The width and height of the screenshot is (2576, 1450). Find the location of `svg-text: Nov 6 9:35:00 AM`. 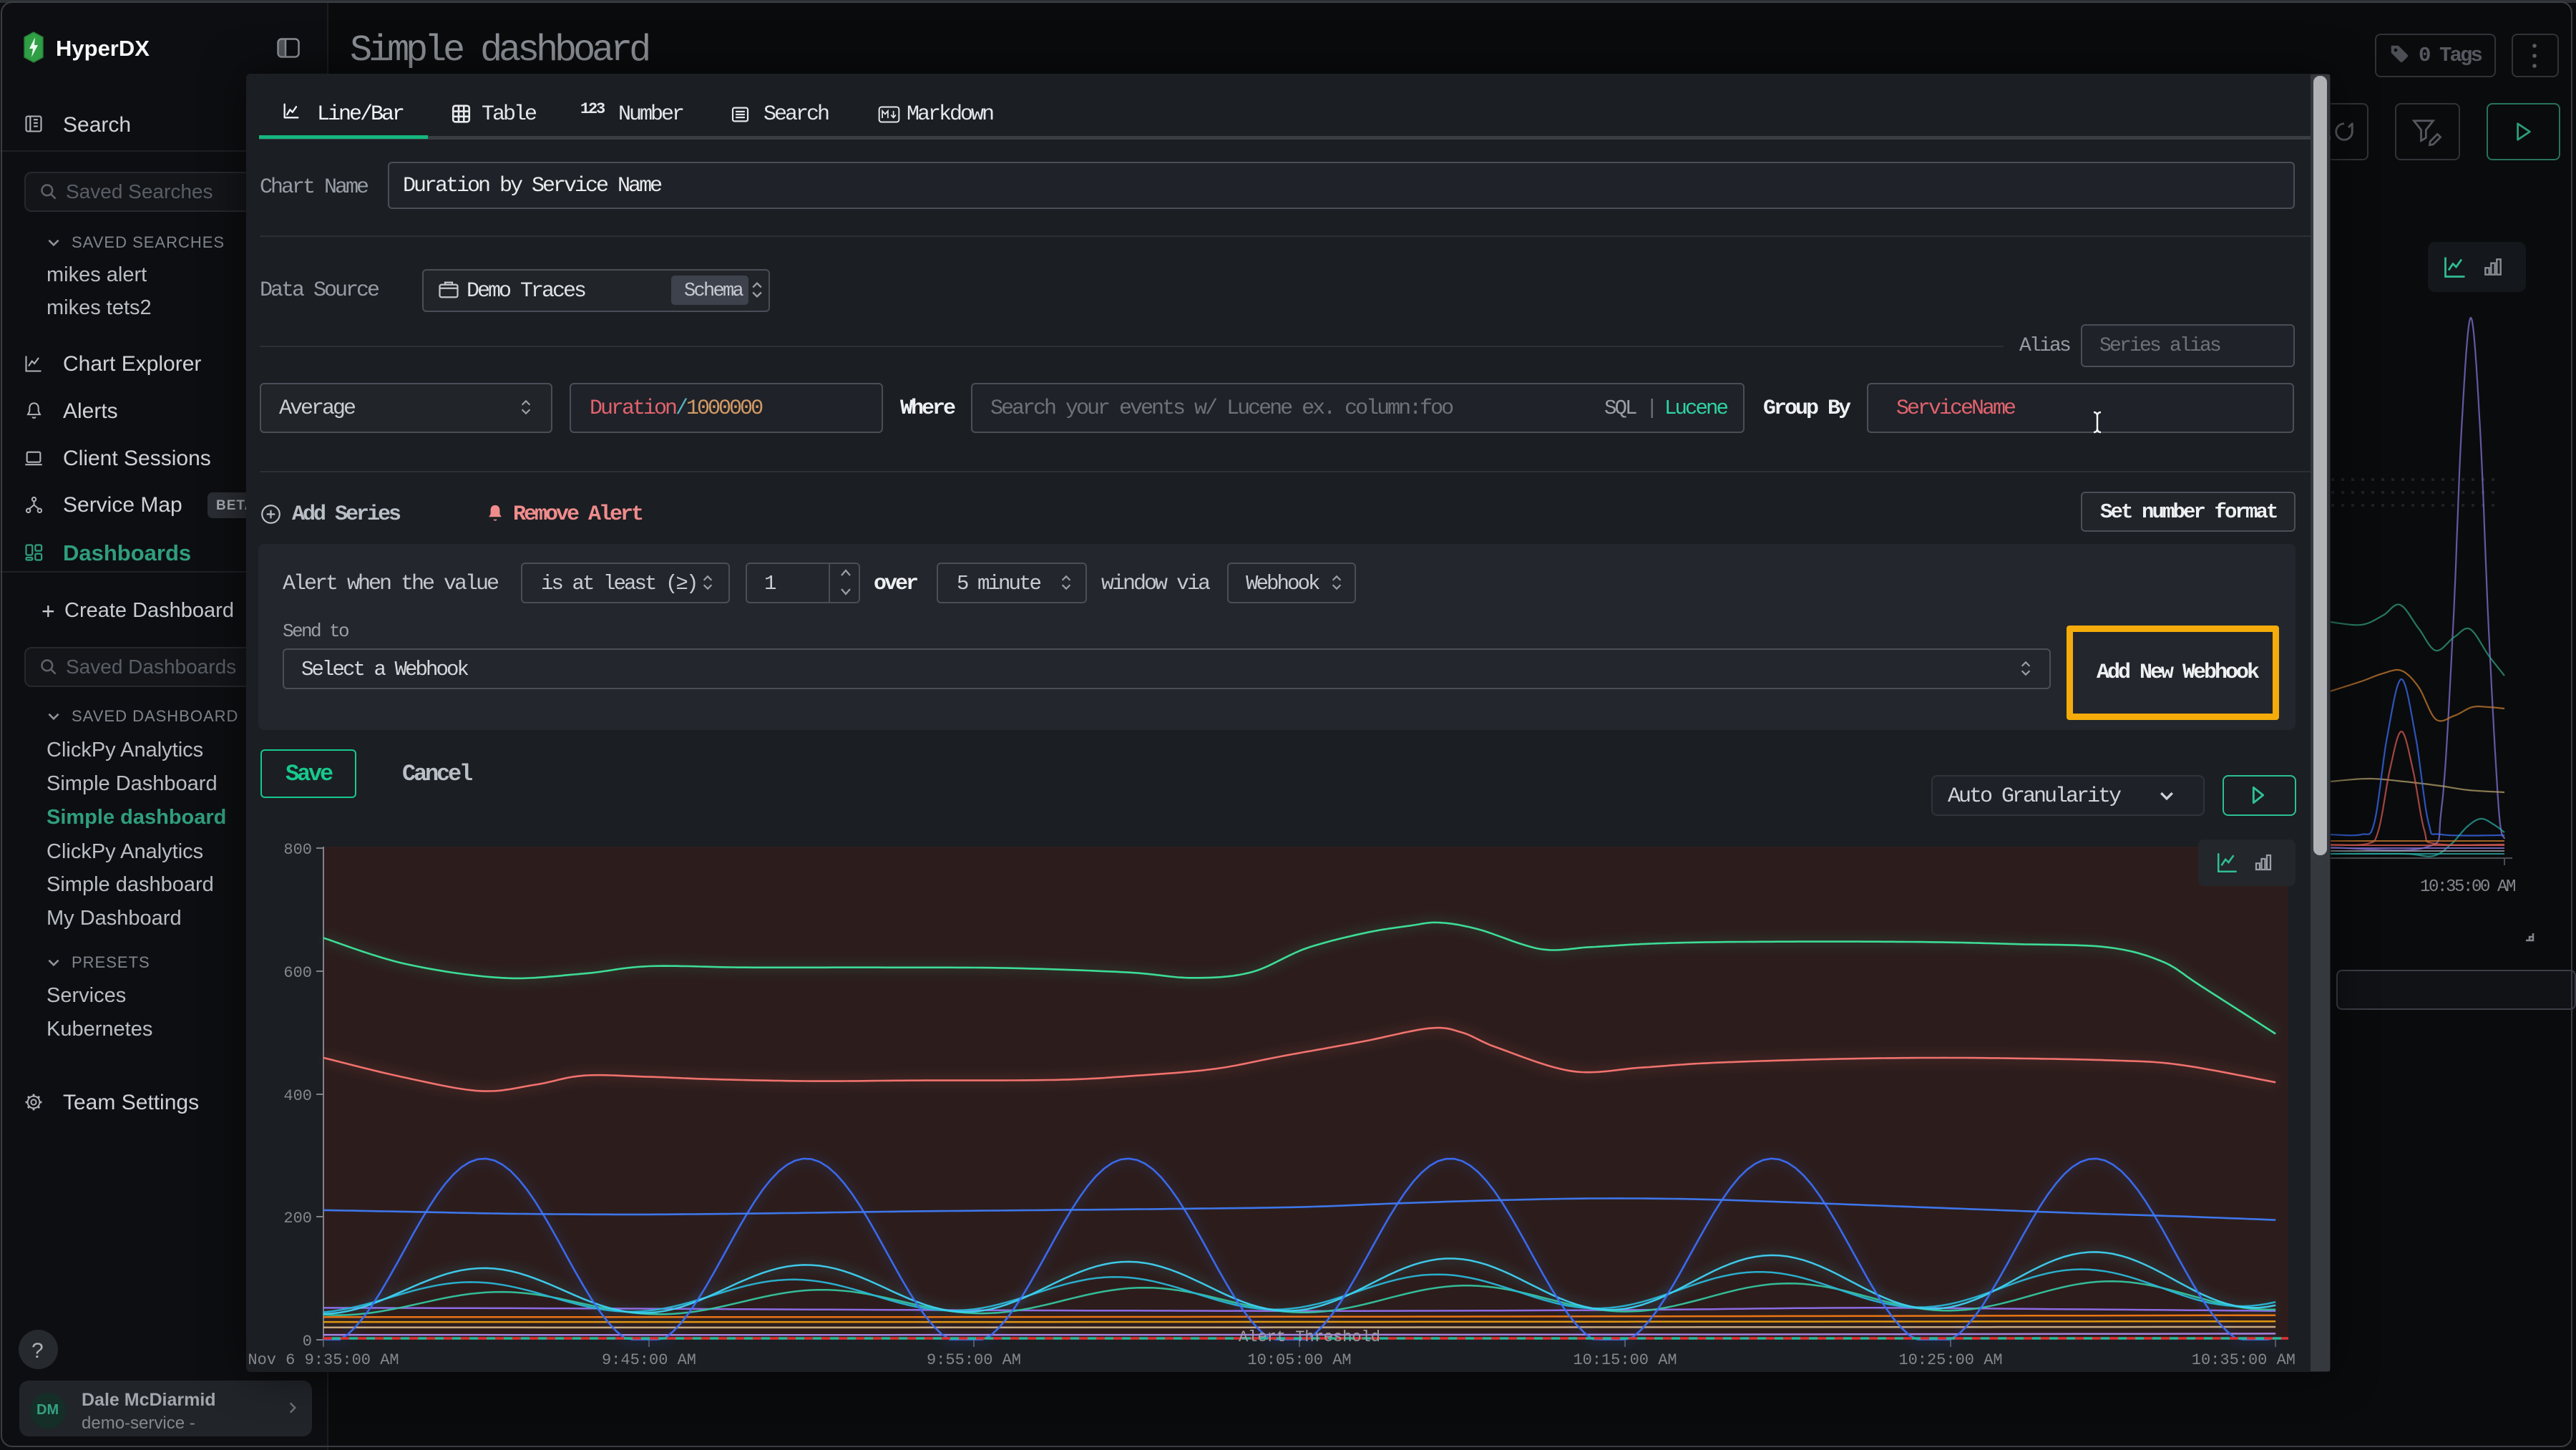

svg-text: Nov 6 9:35:00 AM is located at coordinates (323, 1360).